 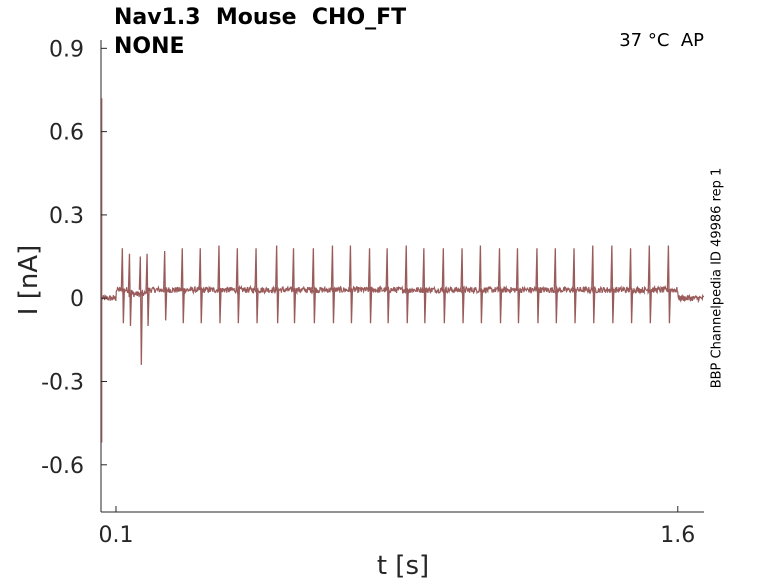 I want to click on current-trace, so click(x=403, y=294).